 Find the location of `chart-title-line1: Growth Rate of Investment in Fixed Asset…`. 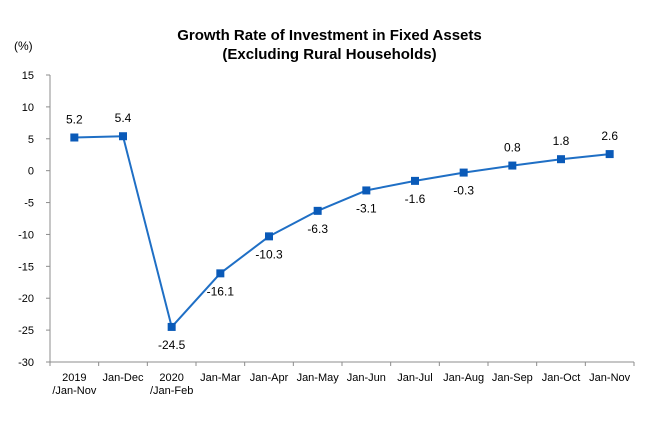

chart-title-line1: Growth Rate of Investment in Fixed Asset… is located at coordinates (329, 35).